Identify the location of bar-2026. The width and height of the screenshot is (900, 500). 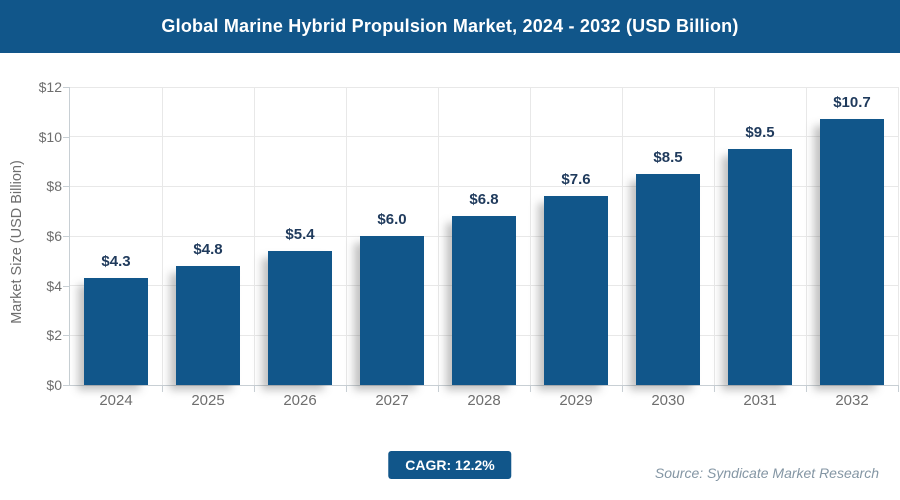
(300, 317).